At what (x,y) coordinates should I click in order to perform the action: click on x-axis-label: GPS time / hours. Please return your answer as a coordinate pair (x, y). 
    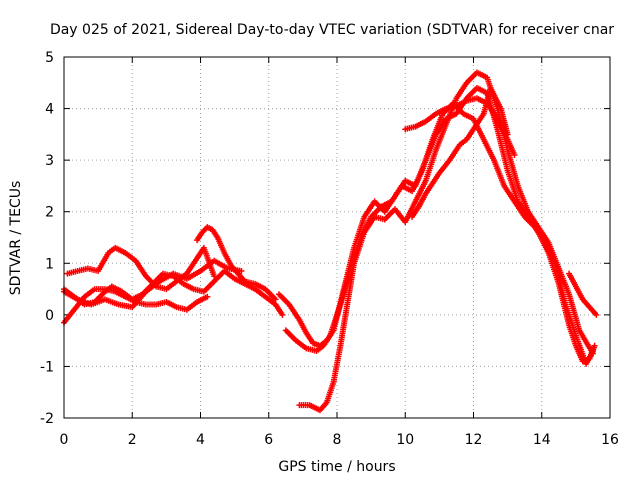
    Looking at the image, I should click on (336, 467).